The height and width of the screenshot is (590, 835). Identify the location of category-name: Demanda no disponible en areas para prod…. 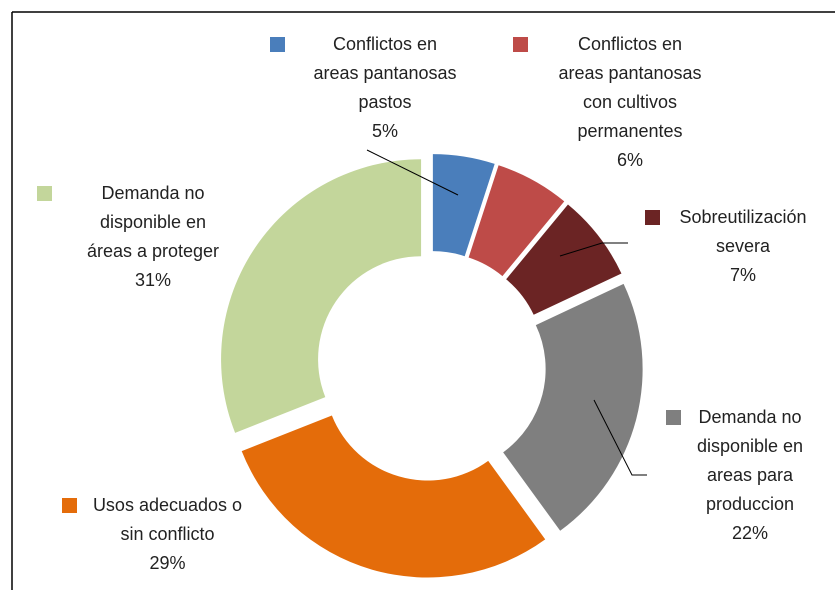
(750, 460).